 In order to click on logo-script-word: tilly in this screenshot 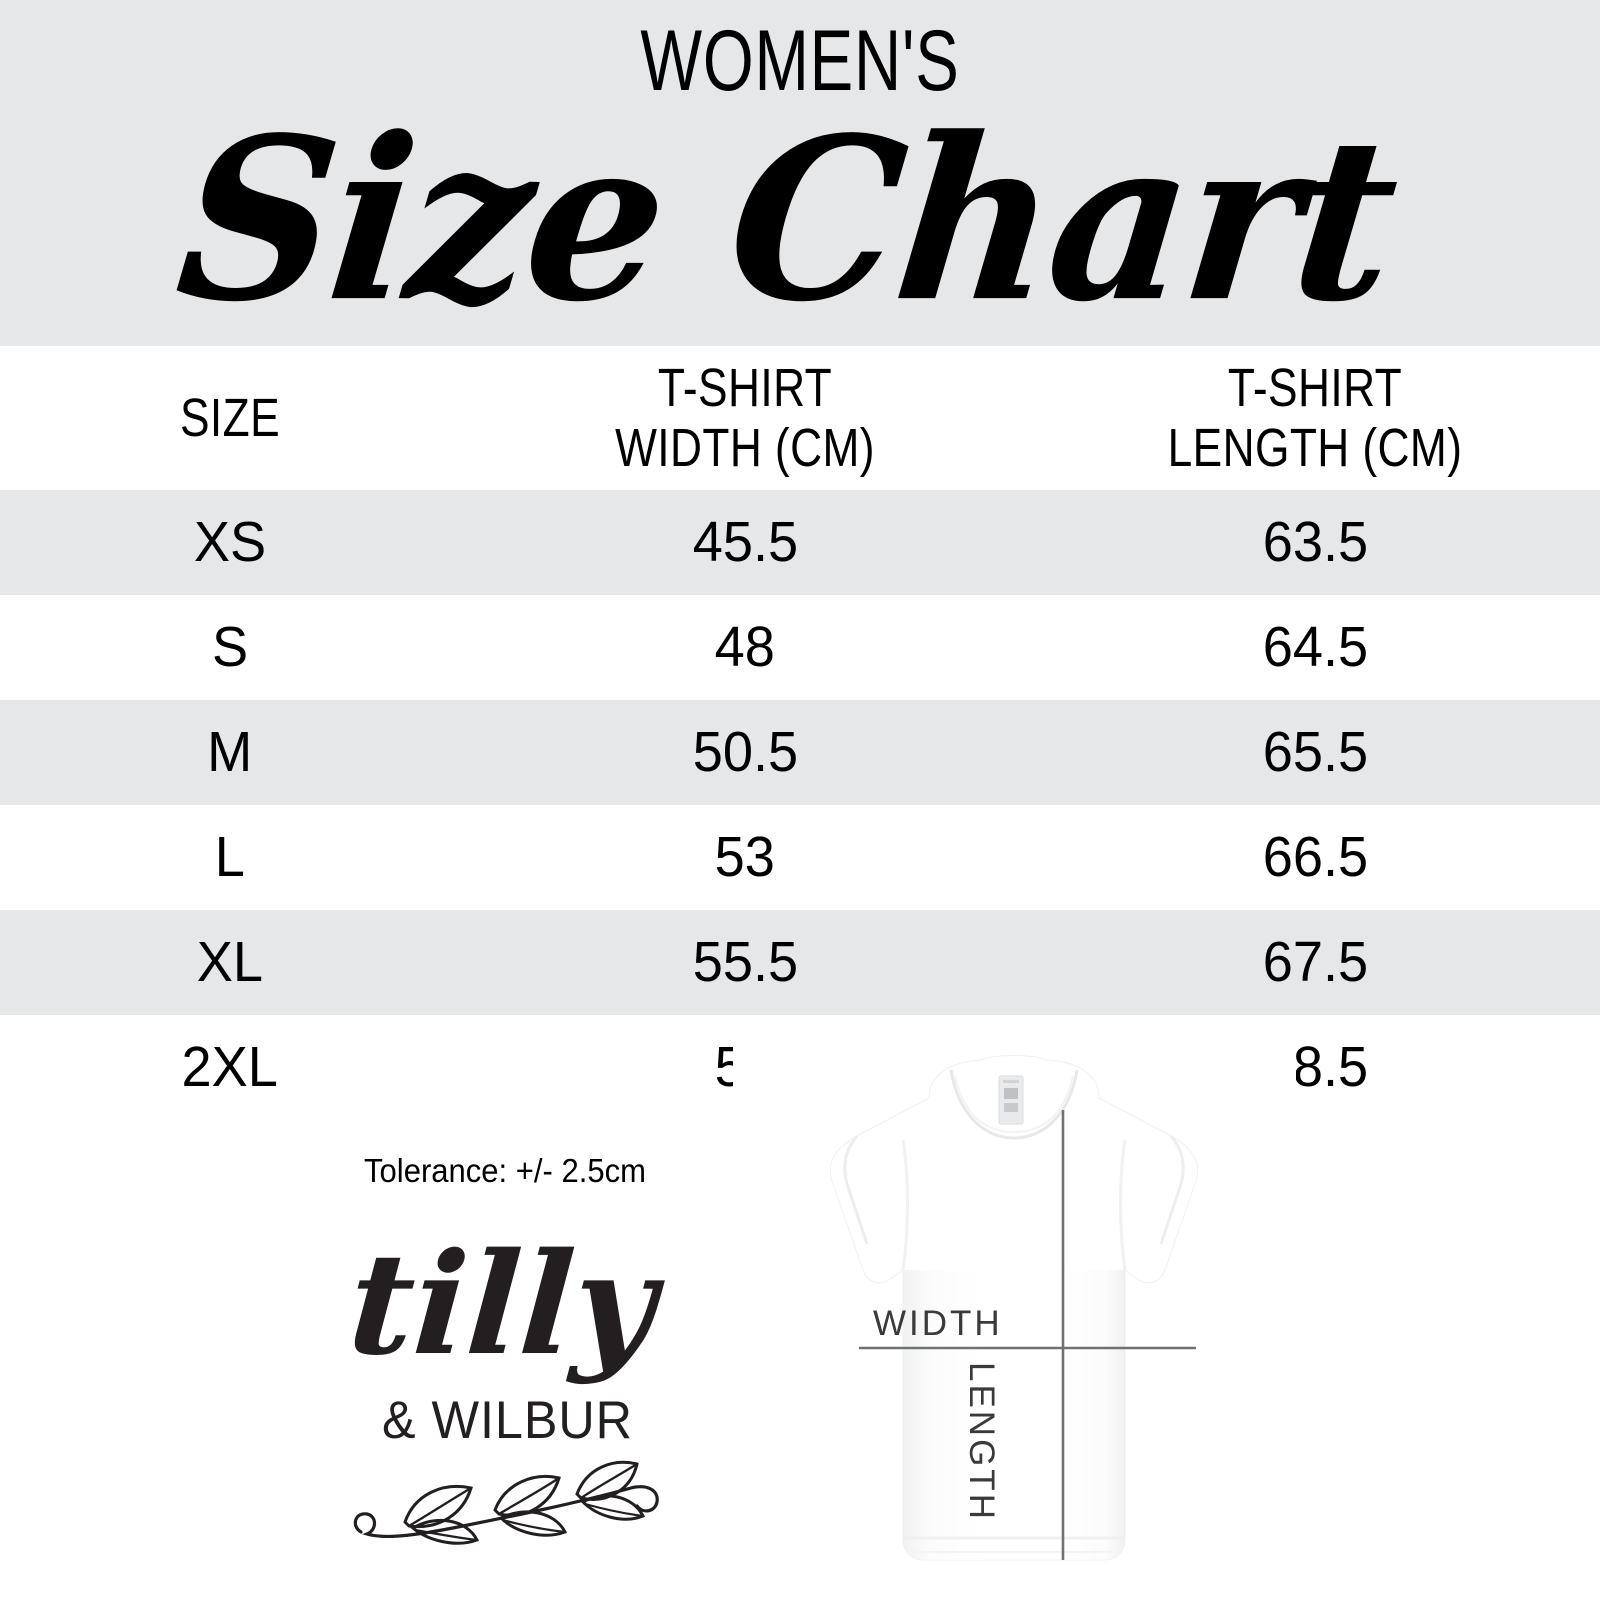, I will do `click(502, 1305)`.